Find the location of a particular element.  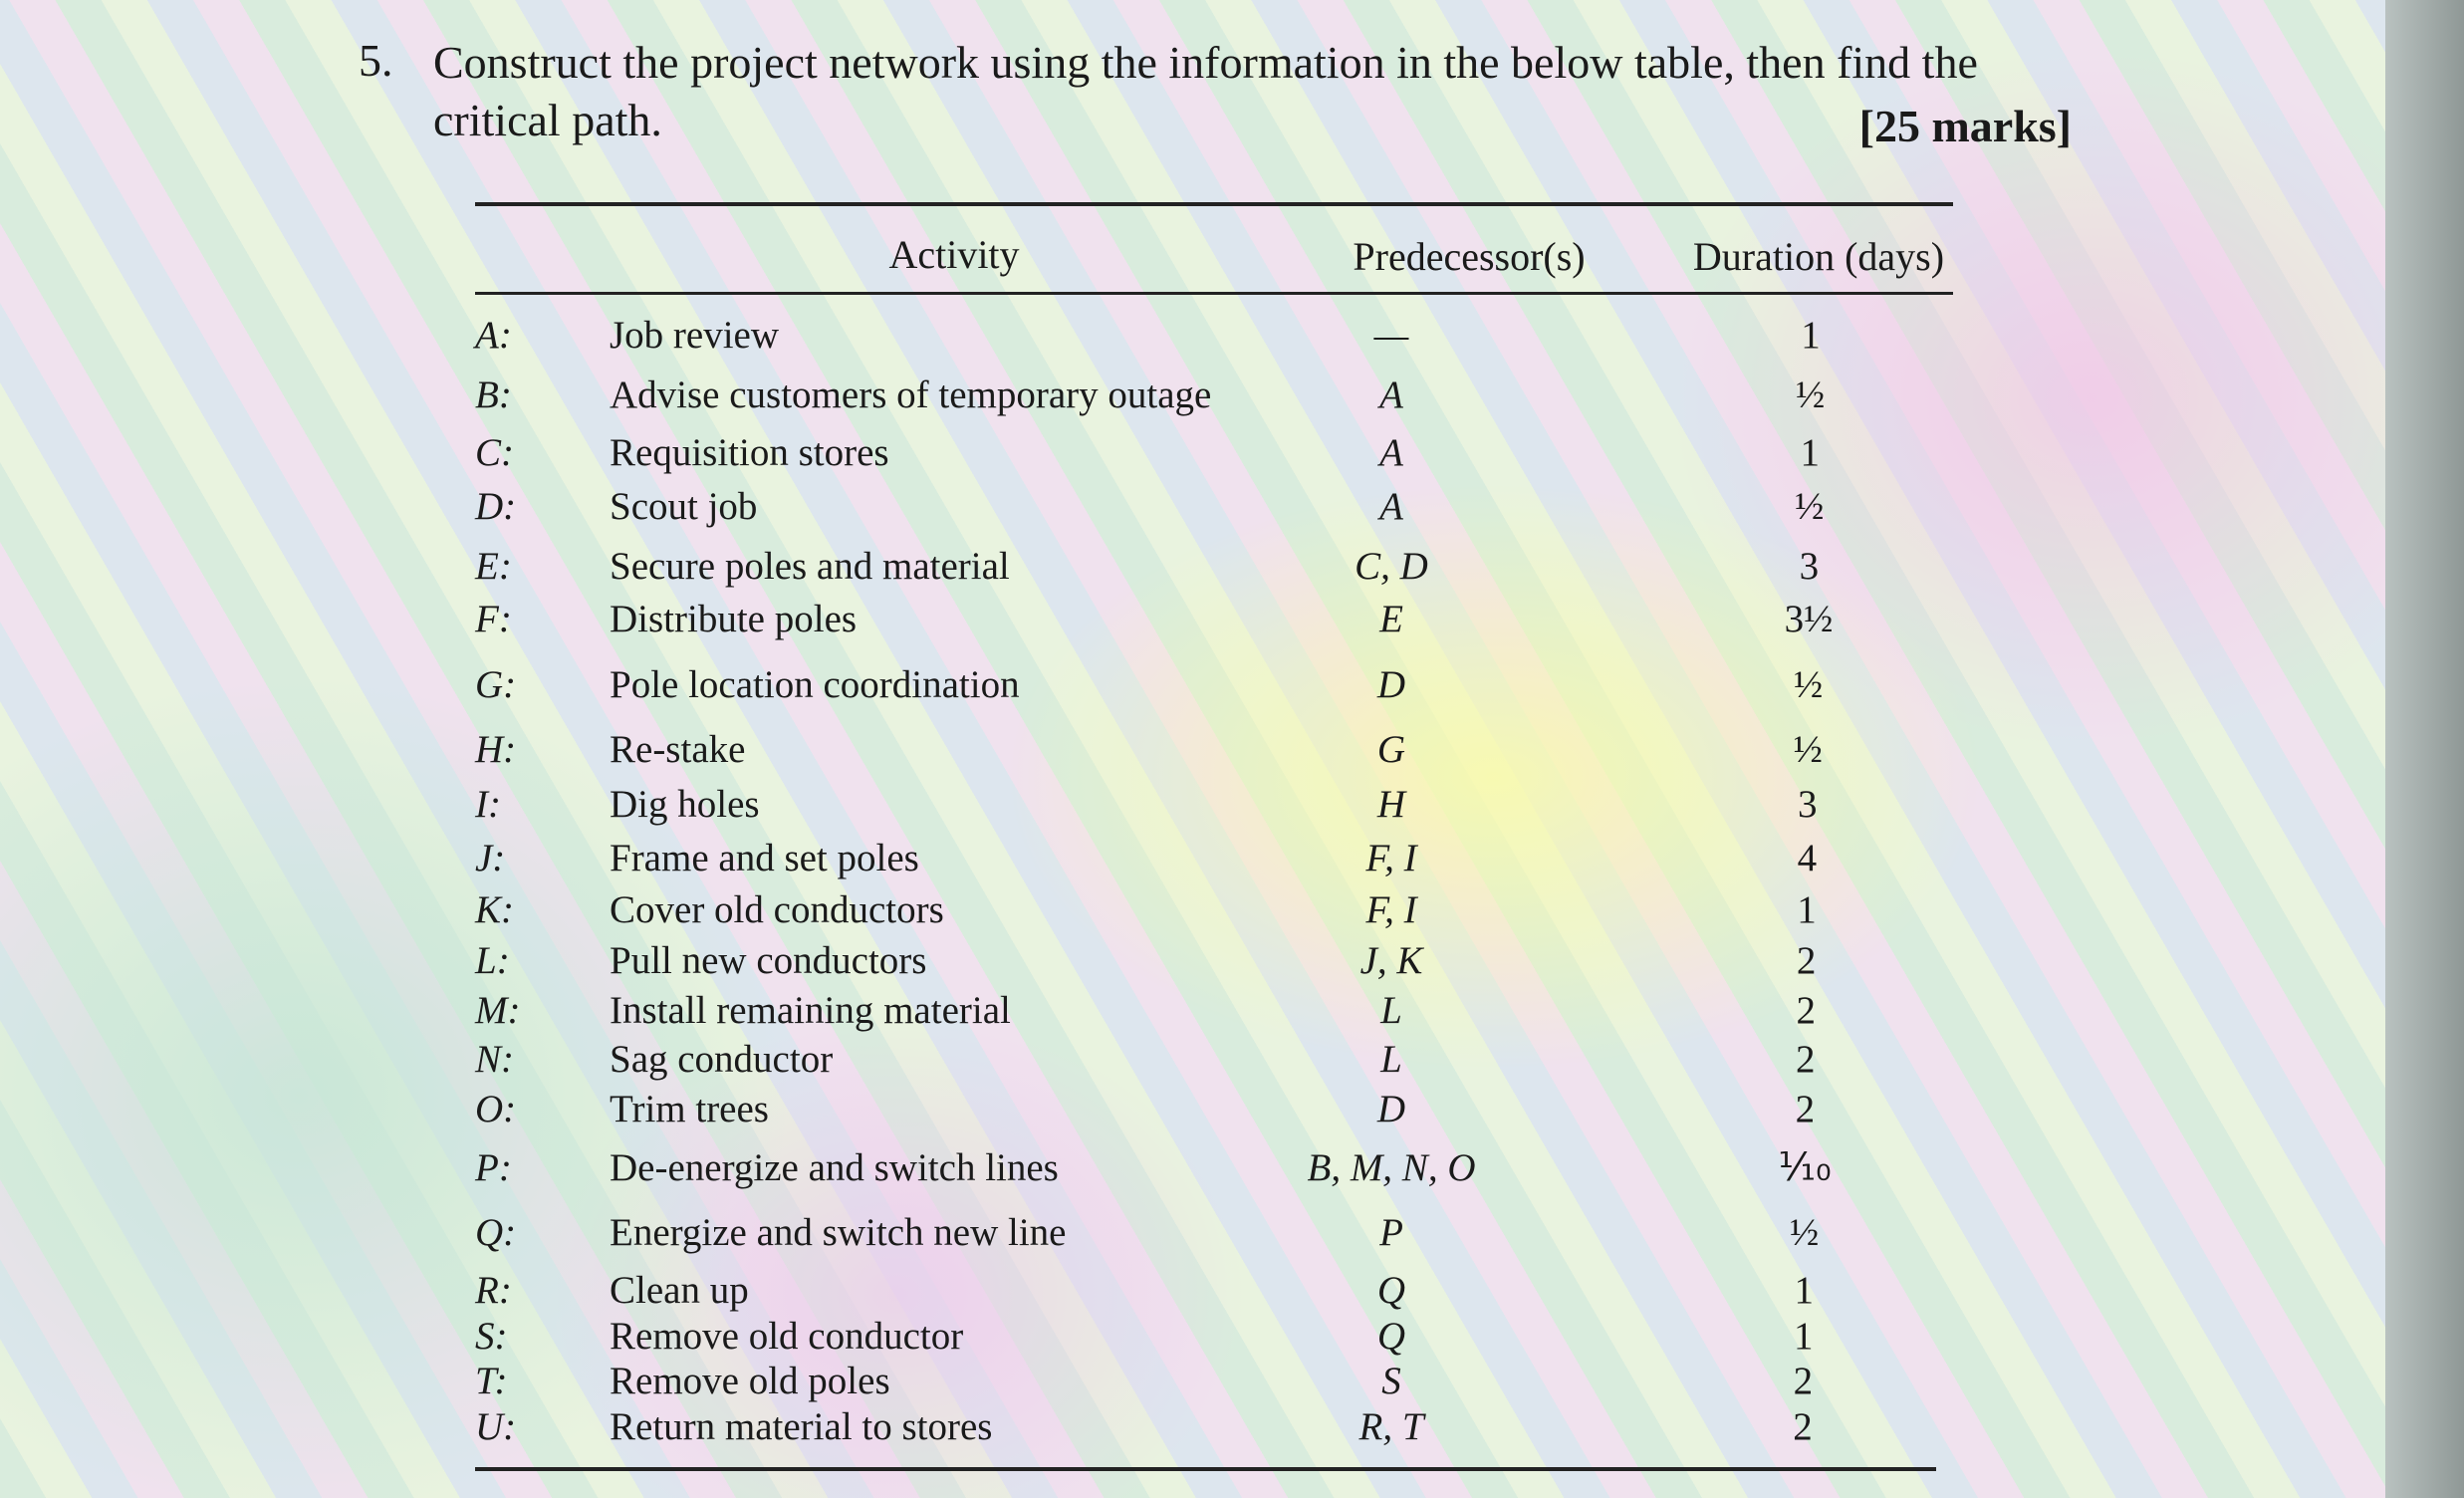

marks: [25 marks] is located at coordinates (1965, 126).